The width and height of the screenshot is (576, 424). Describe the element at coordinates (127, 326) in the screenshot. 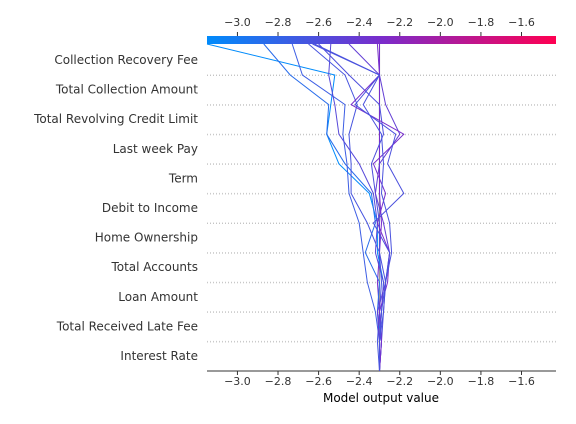

I see `feature-label: Total Received Late Fee` at that location.